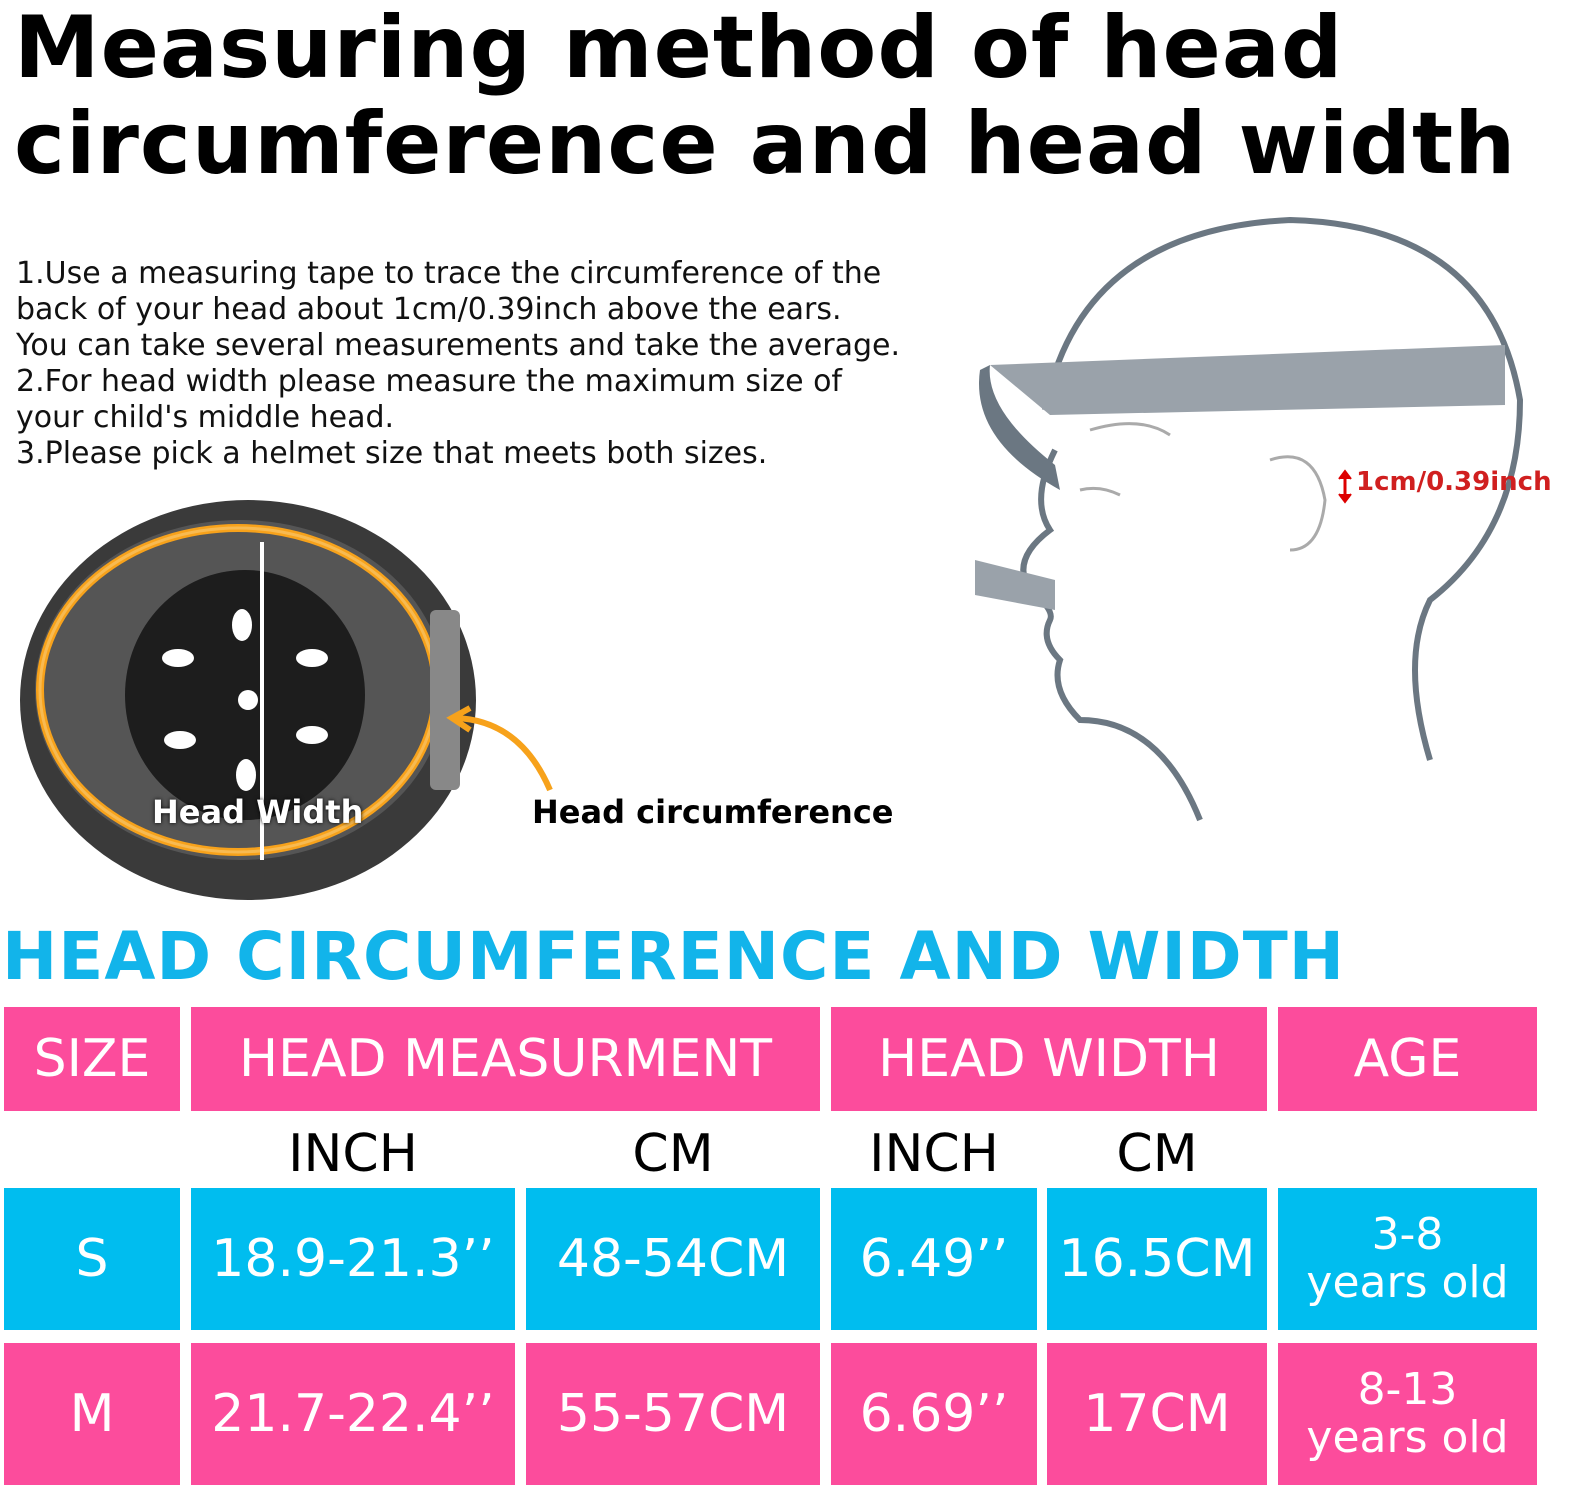 This screenshot has width=1576, height=1500. I want to click on head-circumference-label: Head circumference, so click(713, 812).